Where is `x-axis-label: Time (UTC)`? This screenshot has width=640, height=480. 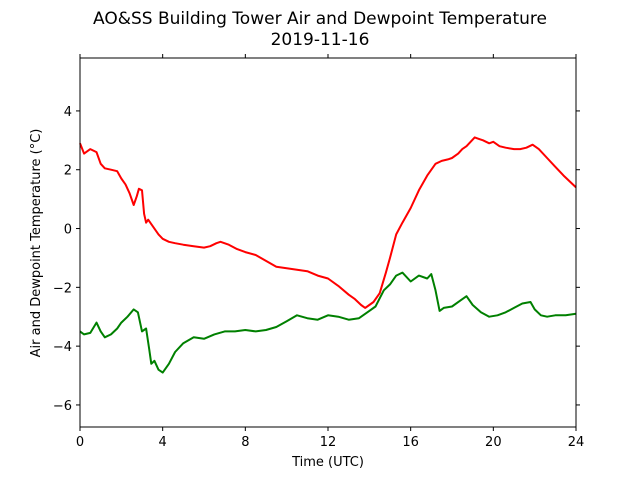
x-axis-label: Time (UTC) is located at coordinates (327, 462).